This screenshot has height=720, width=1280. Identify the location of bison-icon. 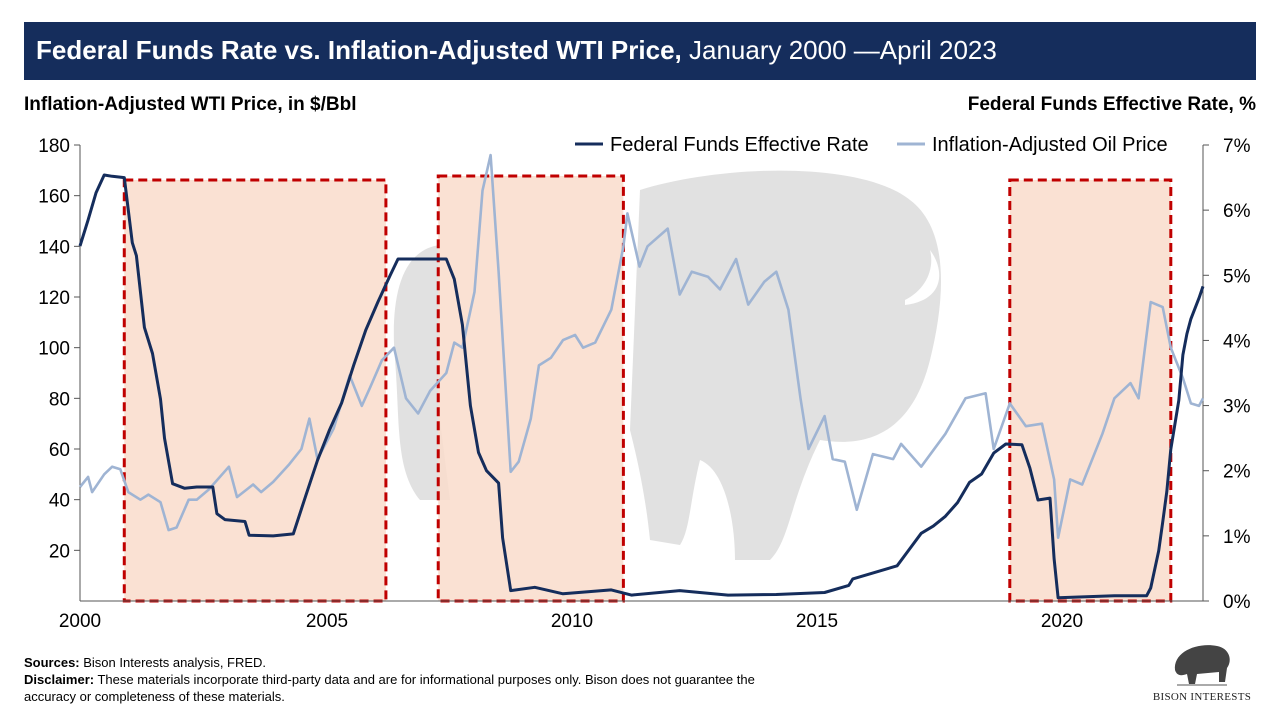
(1202, 665).